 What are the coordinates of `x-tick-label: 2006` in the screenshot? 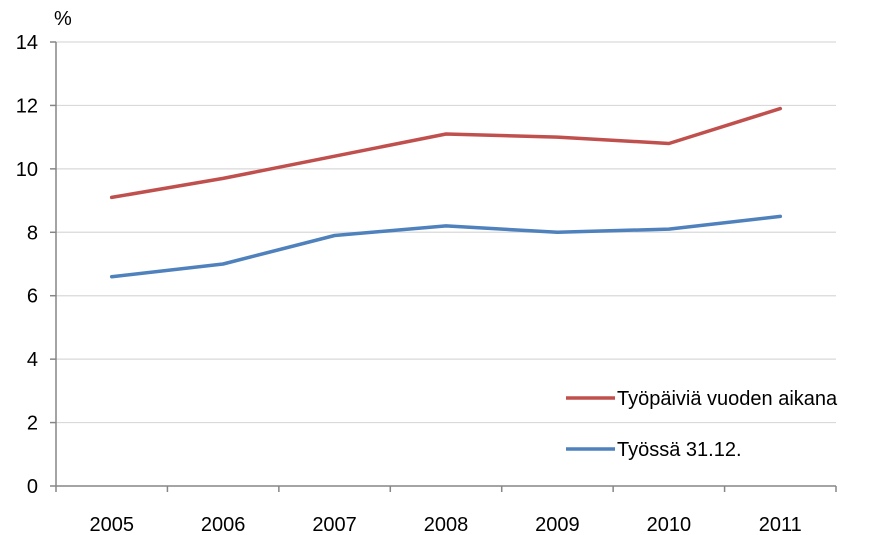 It's located at (223, 524).